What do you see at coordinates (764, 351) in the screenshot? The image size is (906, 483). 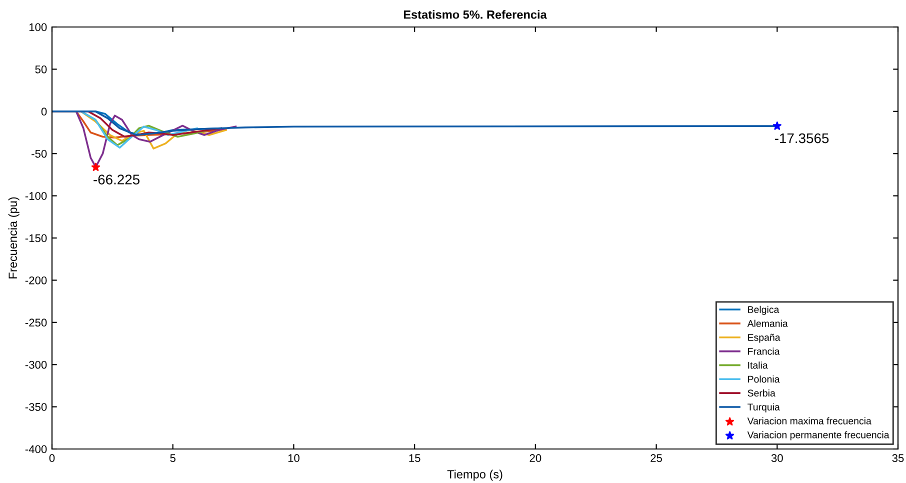 I see `legend-label: Francia` at bounding box center [764, 351].